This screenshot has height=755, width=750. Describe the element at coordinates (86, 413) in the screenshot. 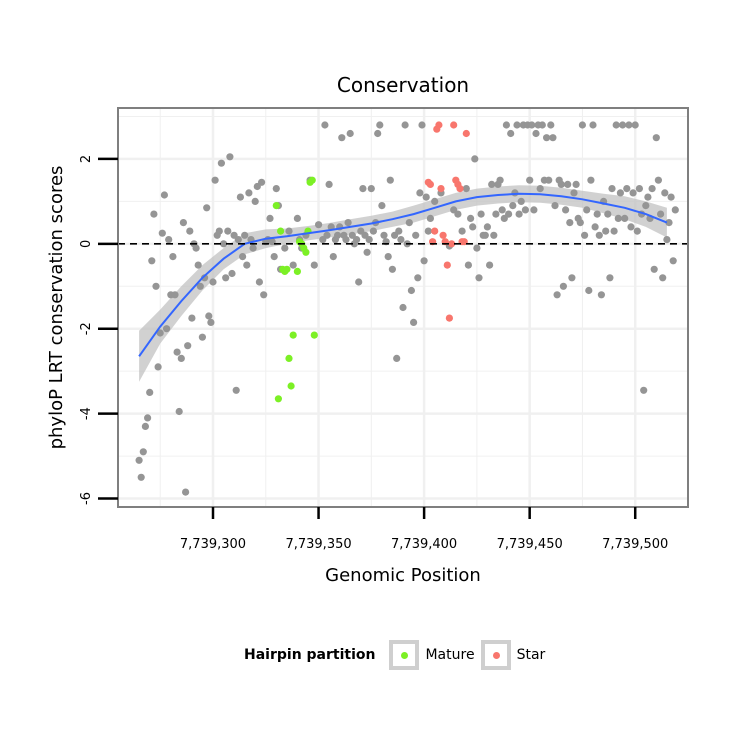

I see `y-tick-label-1: -4` at that location.